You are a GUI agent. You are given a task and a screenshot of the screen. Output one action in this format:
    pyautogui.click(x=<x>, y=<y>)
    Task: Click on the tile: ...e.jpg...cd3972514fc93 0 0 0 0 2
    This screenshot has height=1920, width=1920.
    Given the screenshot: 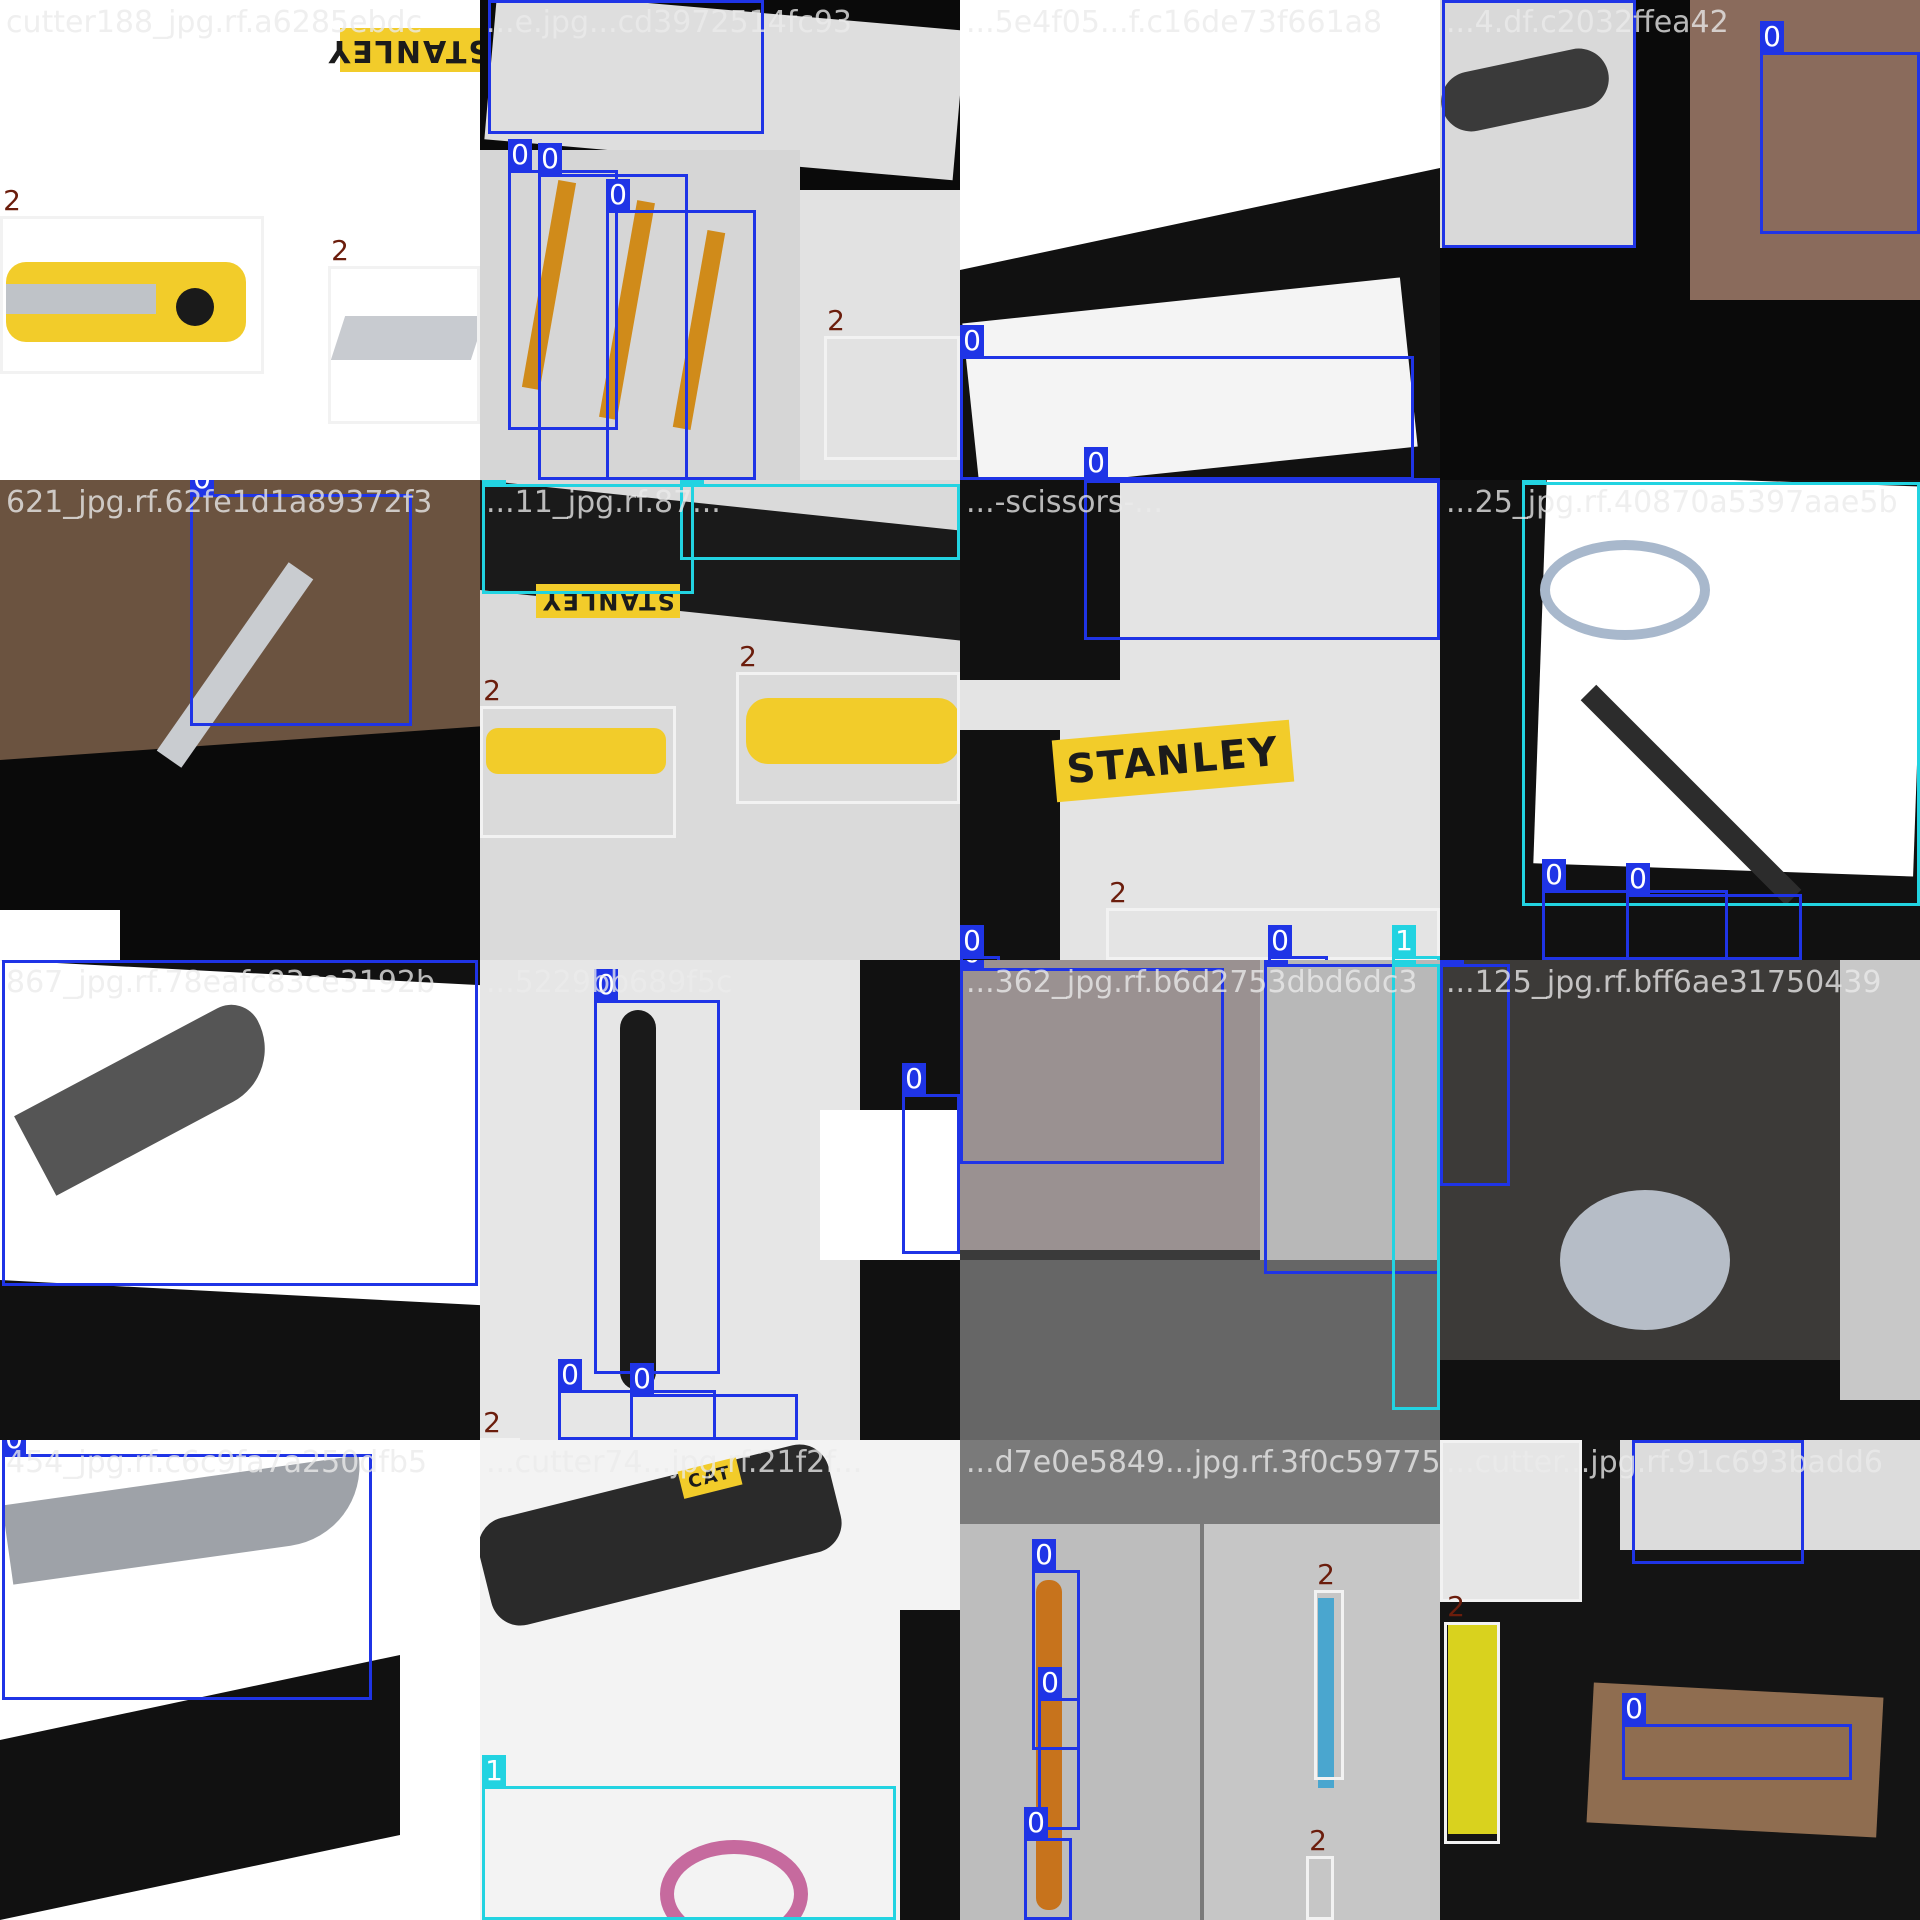 What is the action you would take?
    pyautogui.click(x=720, y=240)
    